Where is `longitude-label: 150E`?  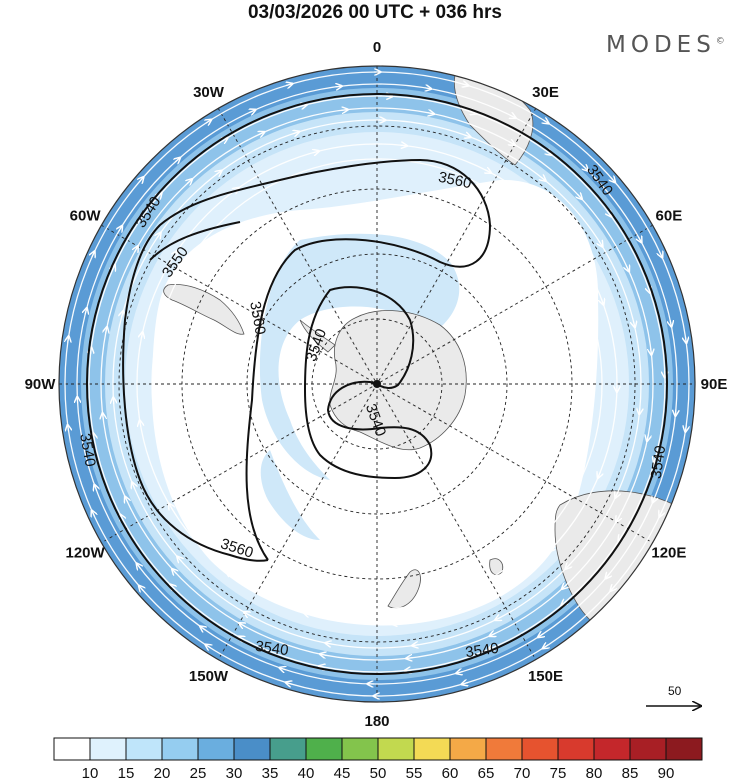
longitude-label: 150E is located at coordinates (545, 676).